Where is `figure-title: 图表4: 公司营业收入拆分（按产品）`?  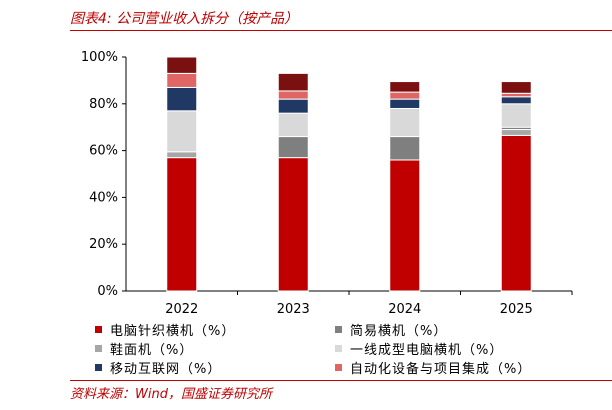
figure-title: 图表4: 公司营业收入拆分（按产品） is located at coordinates (184, 19).